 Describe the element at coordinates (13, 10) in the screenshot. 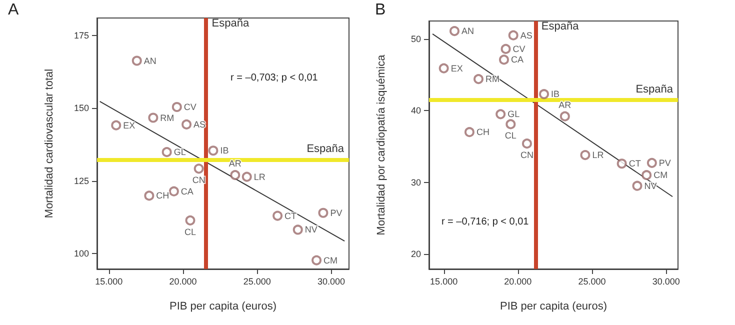

I see `chart-title: A` at that location.